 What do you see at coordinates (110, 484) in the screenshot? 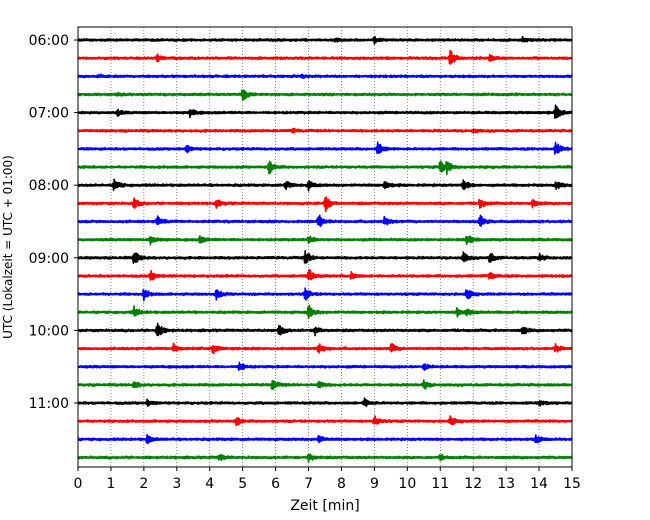
I see `x-tick-label-1: 1` at bounding box center [110, 484].